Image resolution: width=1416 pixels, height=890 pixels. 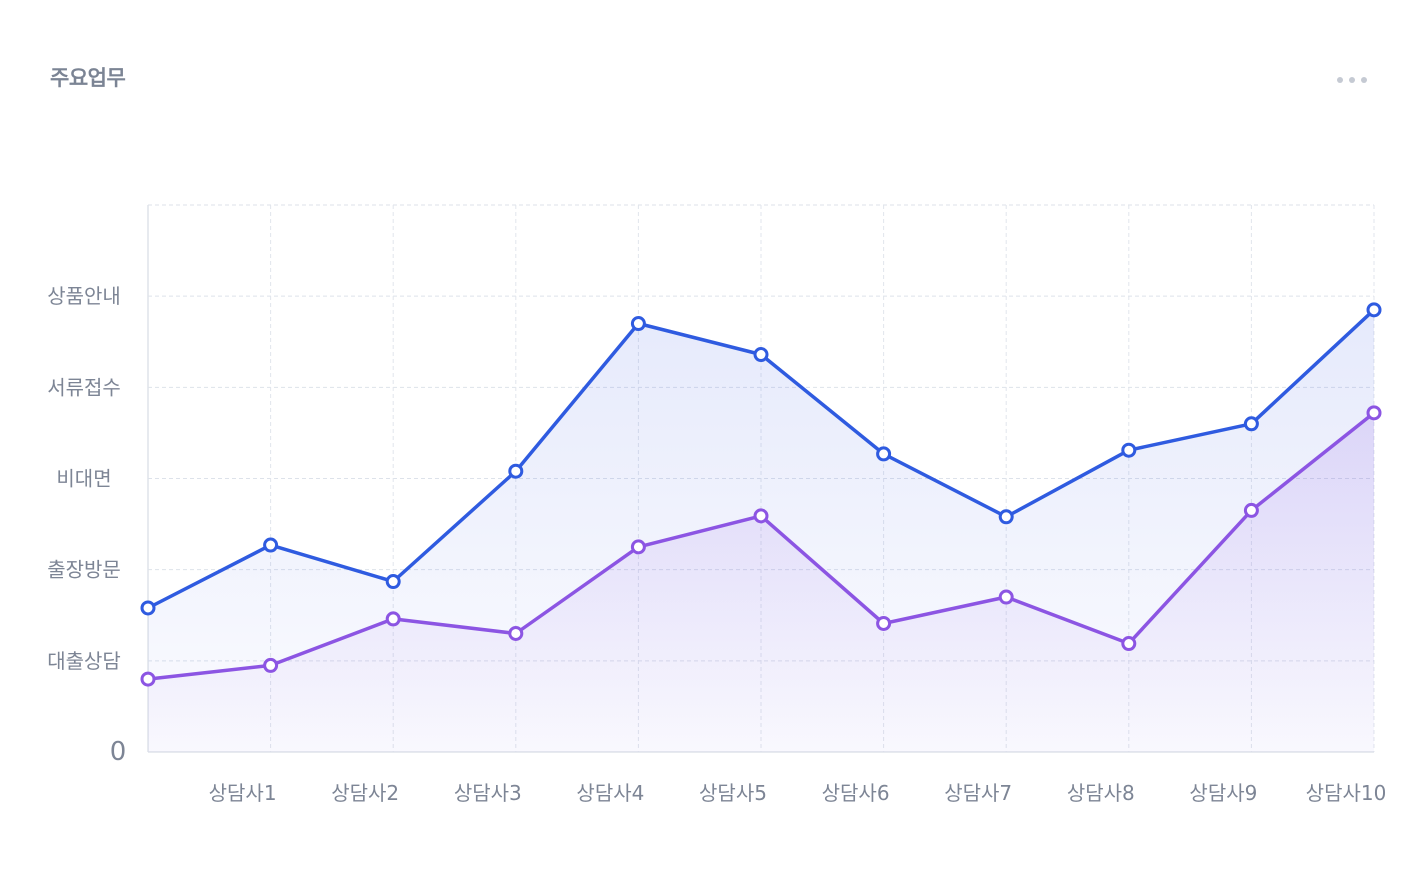 I want to click on x-tick-label: 상담사10, so click(x=1346, y=793).